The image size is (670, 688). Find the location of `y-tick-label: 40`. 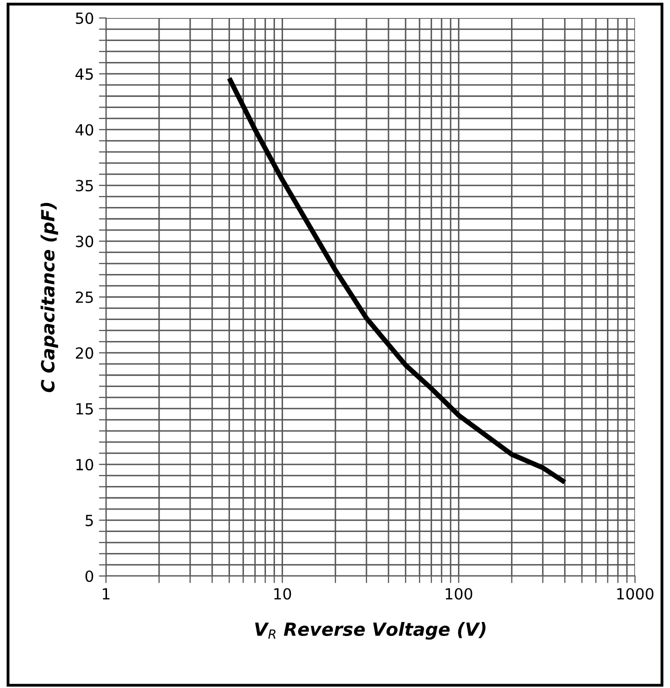

y-tick-label: 40 is located at coordinates (85, 130).